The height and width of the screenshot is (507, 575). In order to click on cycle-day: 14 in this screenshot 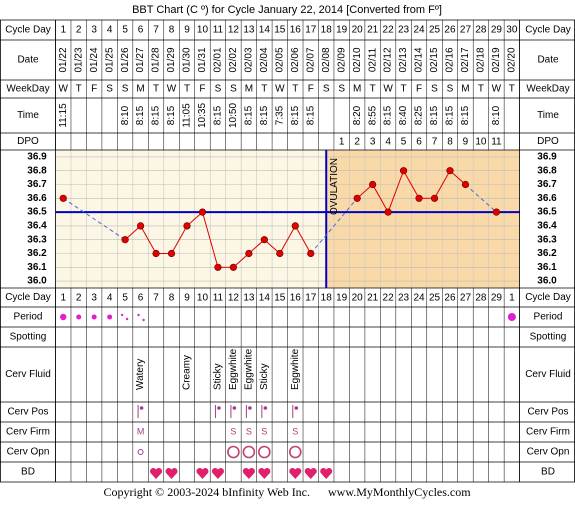, I will do `click(265, 30)`.